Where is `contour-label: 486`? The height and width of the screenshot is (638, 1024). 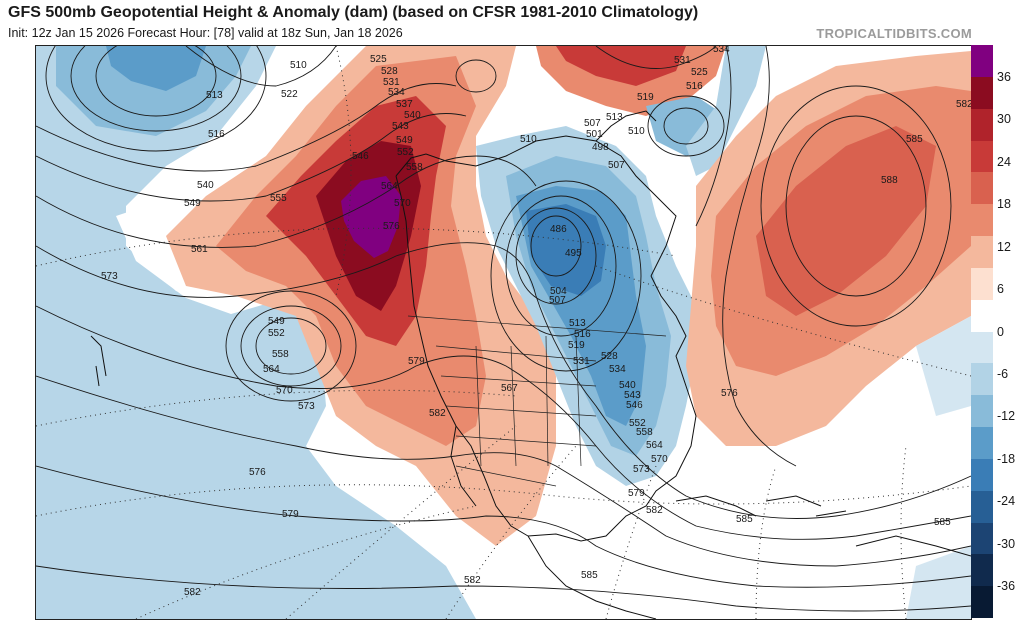 contour-label: 486 is located at coordinates (558, 229).